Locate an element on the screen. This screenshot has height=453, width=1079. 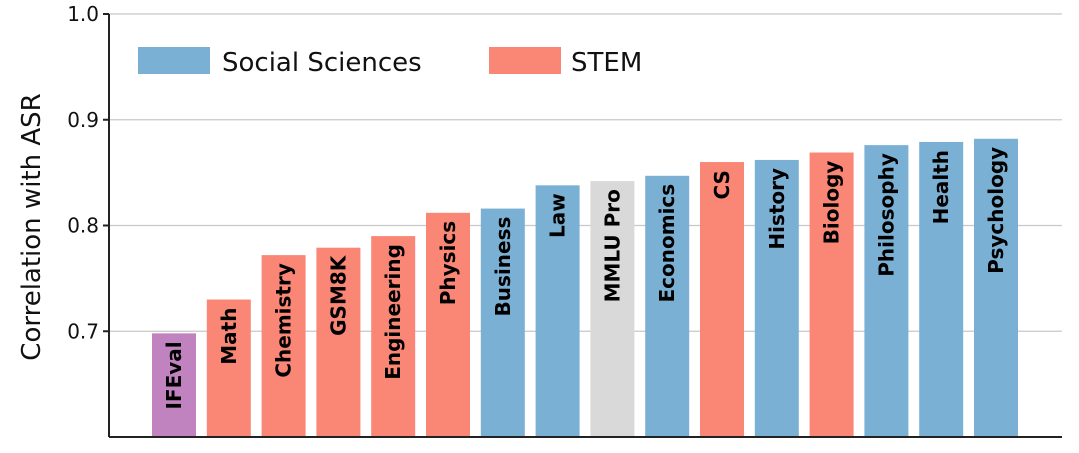
bar-label-8: MMLU Pro is located at coordinates (612, 245).